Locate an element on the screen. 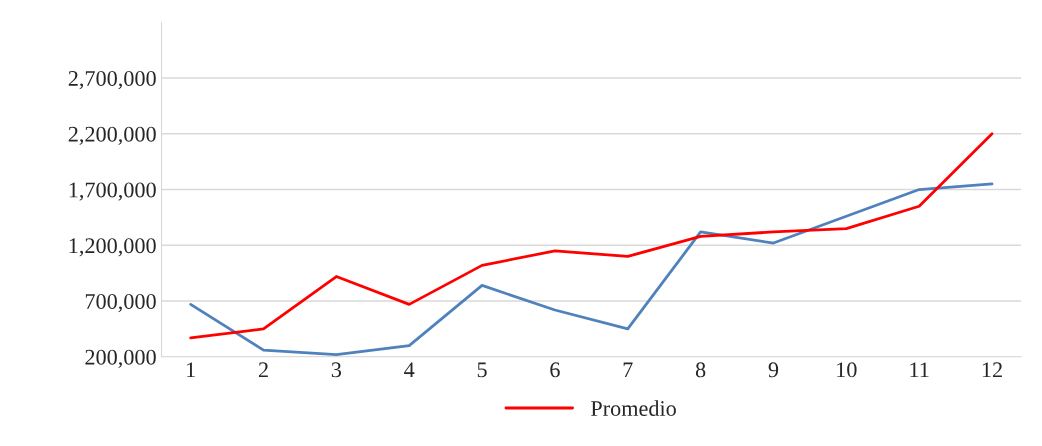 This screenshot has height=446, width=1042. x-tick-label: 10 is located at coordinates (847, 370).